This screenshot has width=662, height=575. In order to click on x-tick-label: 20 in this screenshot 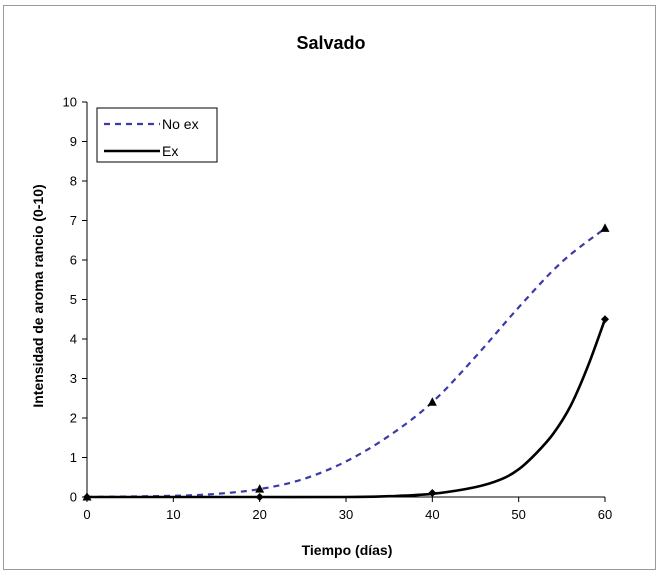, I will do `click(259, 514)`.